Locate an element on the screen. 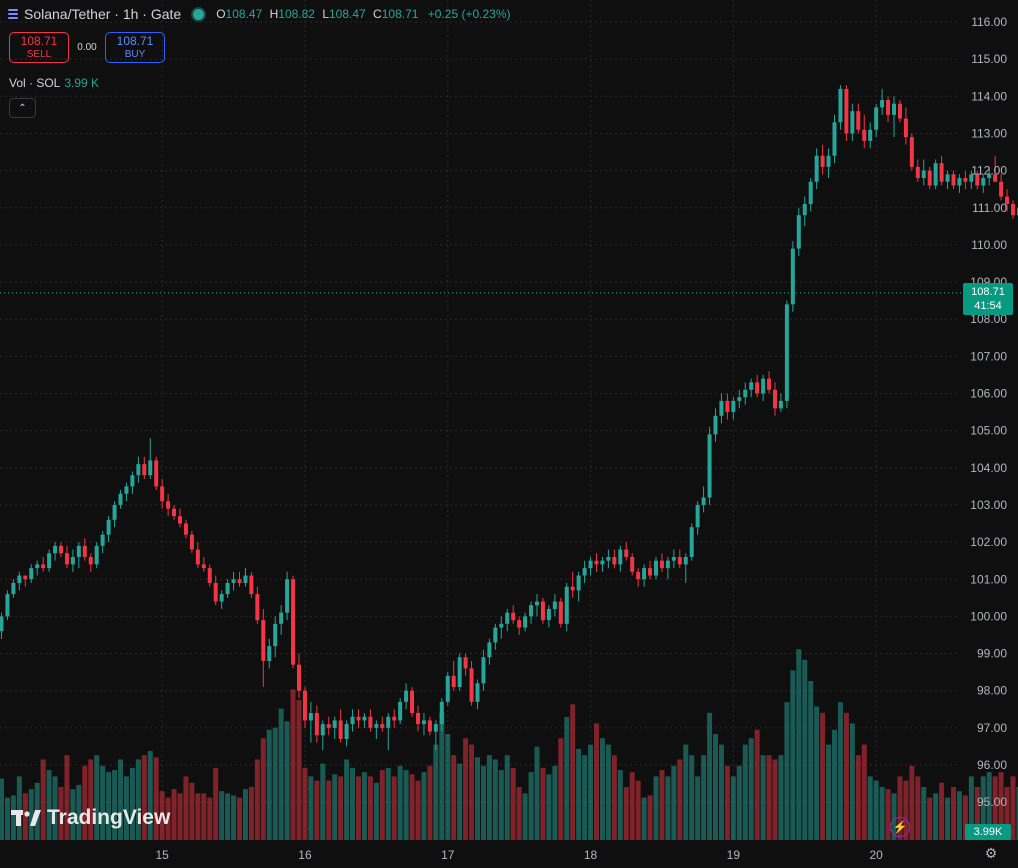  lightning-icon: ⚡ is located at coordinates (900, 827).